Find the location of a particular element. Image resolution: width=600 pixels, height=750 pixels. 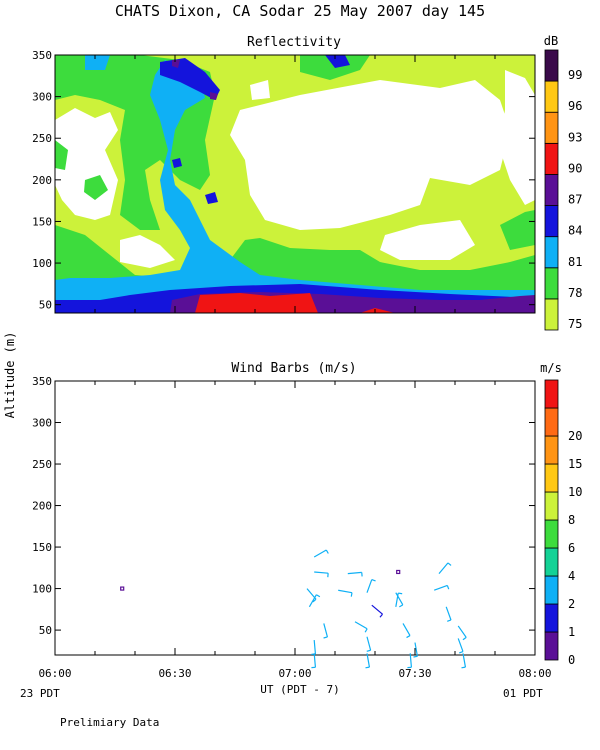

wind-cbar-label: 15 is located at coordinates (575, 464).